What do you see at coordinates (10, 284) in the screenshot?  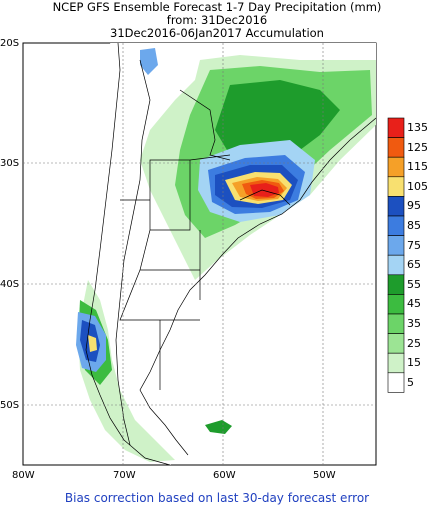 I see `lat-label-40s: 40S` at bounding box center [10, 284].